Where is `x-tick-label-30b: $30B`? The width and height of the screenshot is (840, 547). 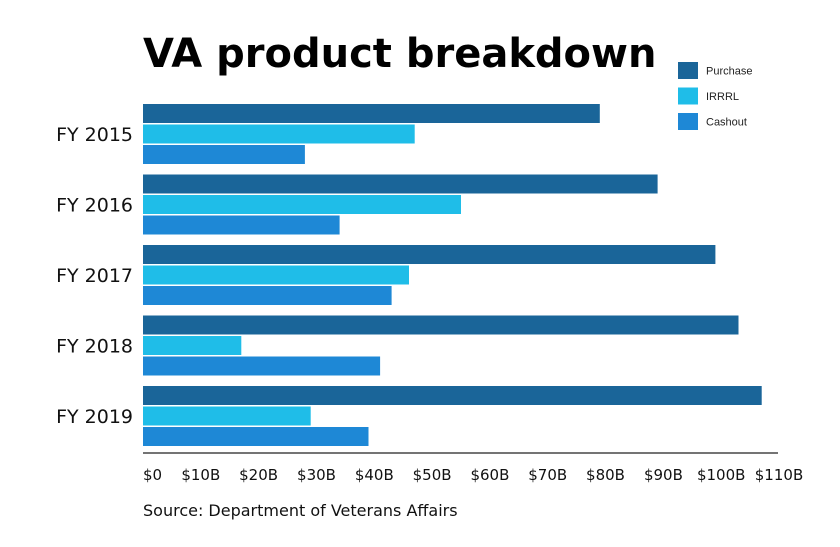 x-tick-label-30b: $30B is located at coordinates (316, 475).